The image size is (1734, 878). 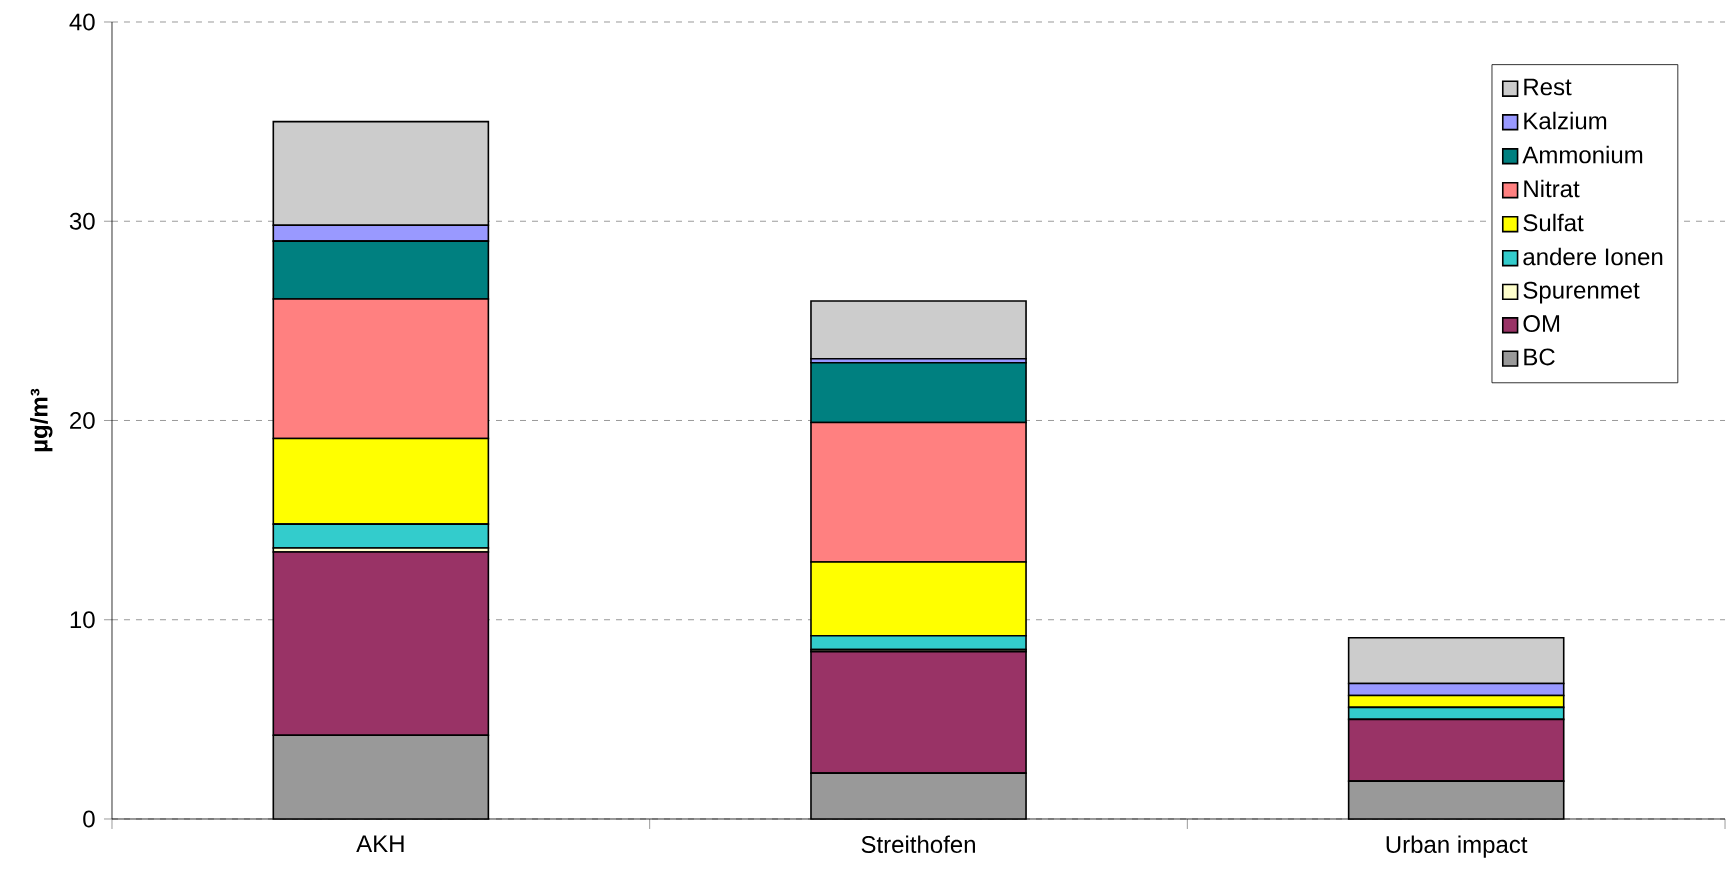 I want to click on legend-label: Rest, so click(x=1548, y=87).